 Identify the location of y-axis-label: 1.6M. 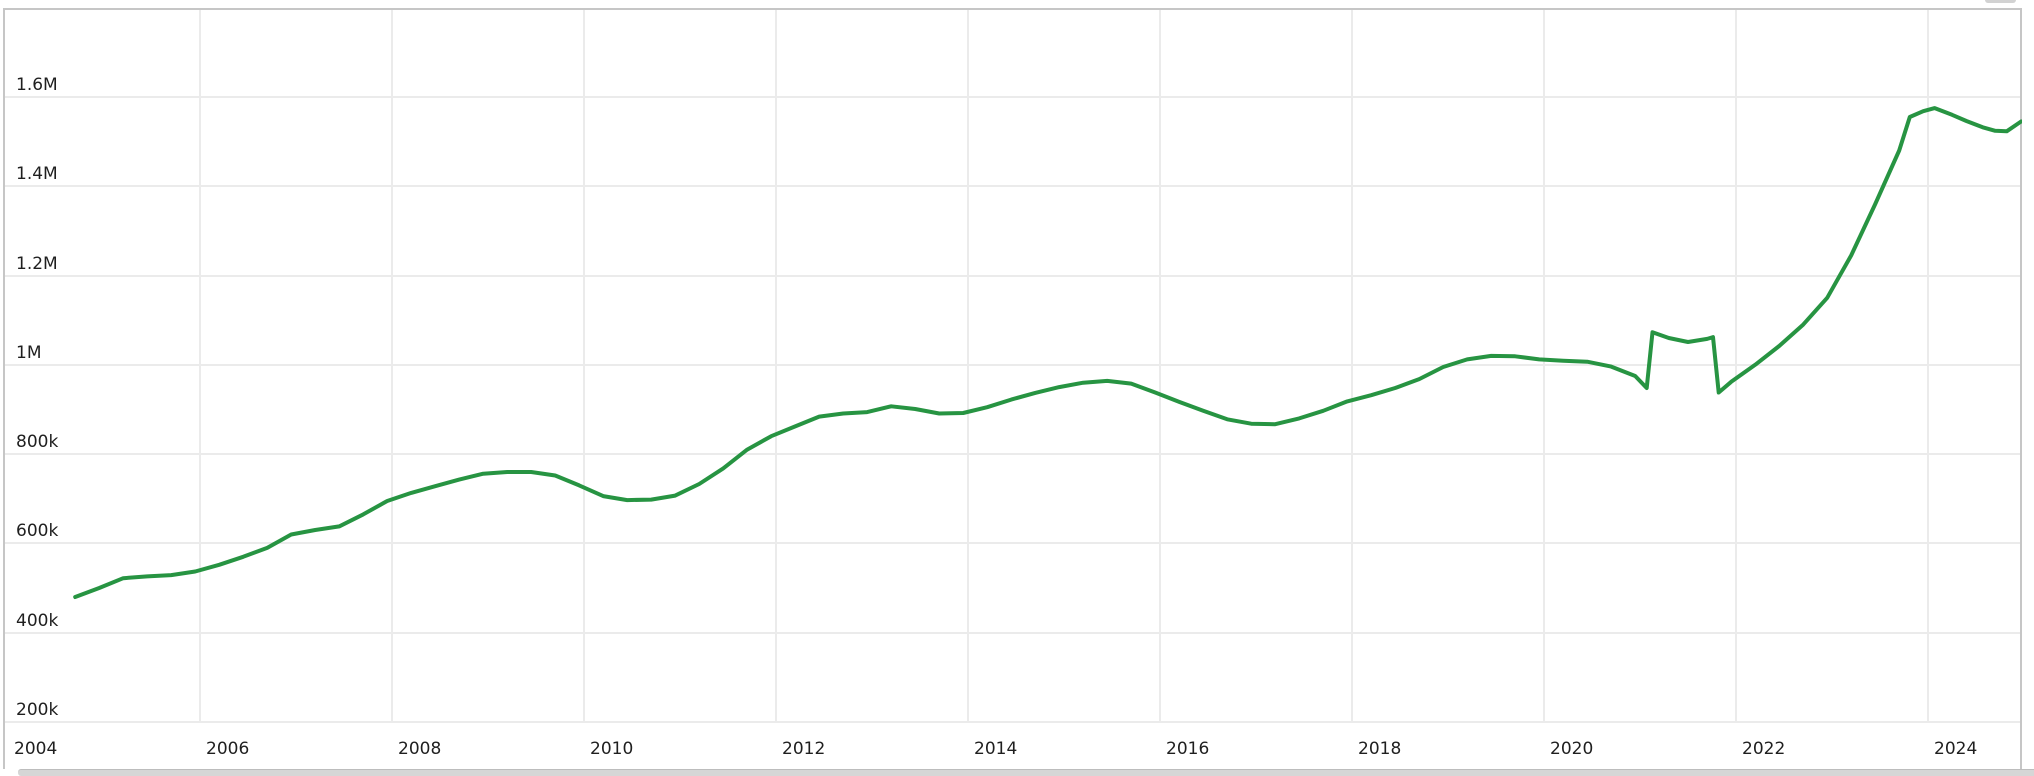
(37, 84).